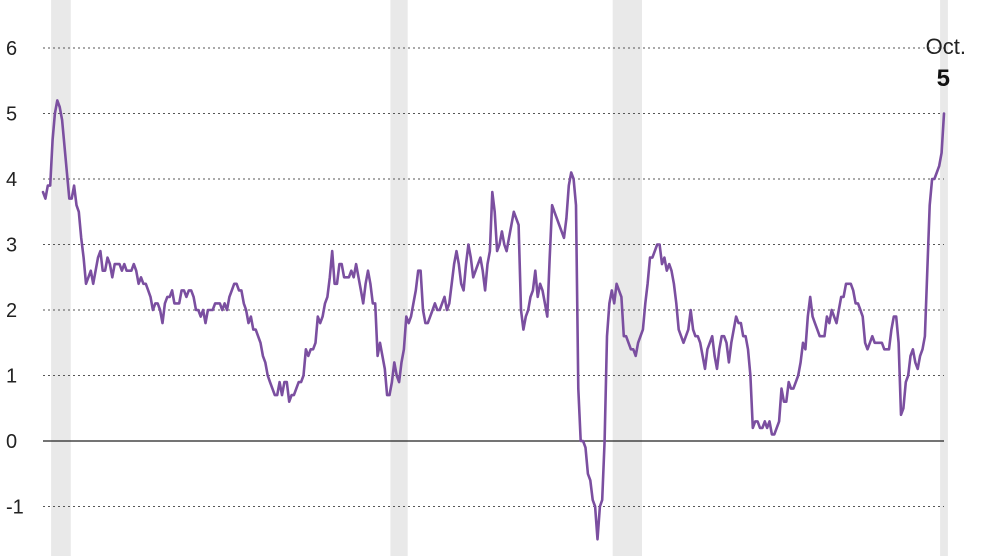 Image resolution: width=986 pixels, height=556 pixels. I want to click on y-tick-label: 6, so click(11, 49).